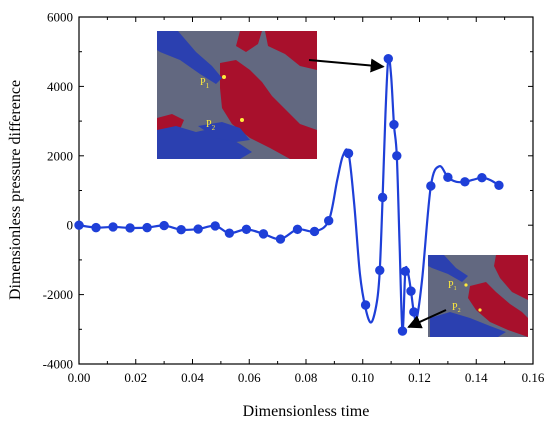  I want to click on inset-image-upper: P1 P2, so click(237, 95).